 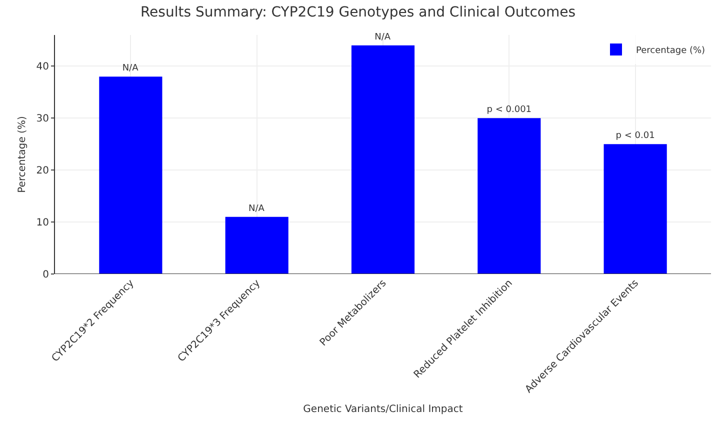 What do you see at coordinates (22, 154) in the screenshot?
I see `y-axis-title: Percentage (%)` at bounding box center [22, 154].